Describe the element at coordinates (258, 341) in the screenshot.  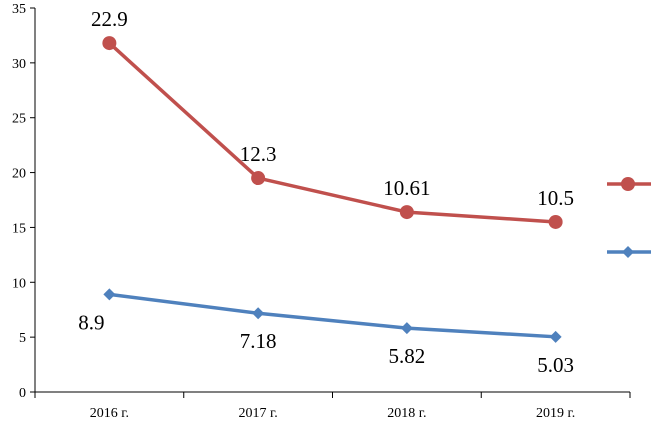
I see `data-label: 7.18` at that location.